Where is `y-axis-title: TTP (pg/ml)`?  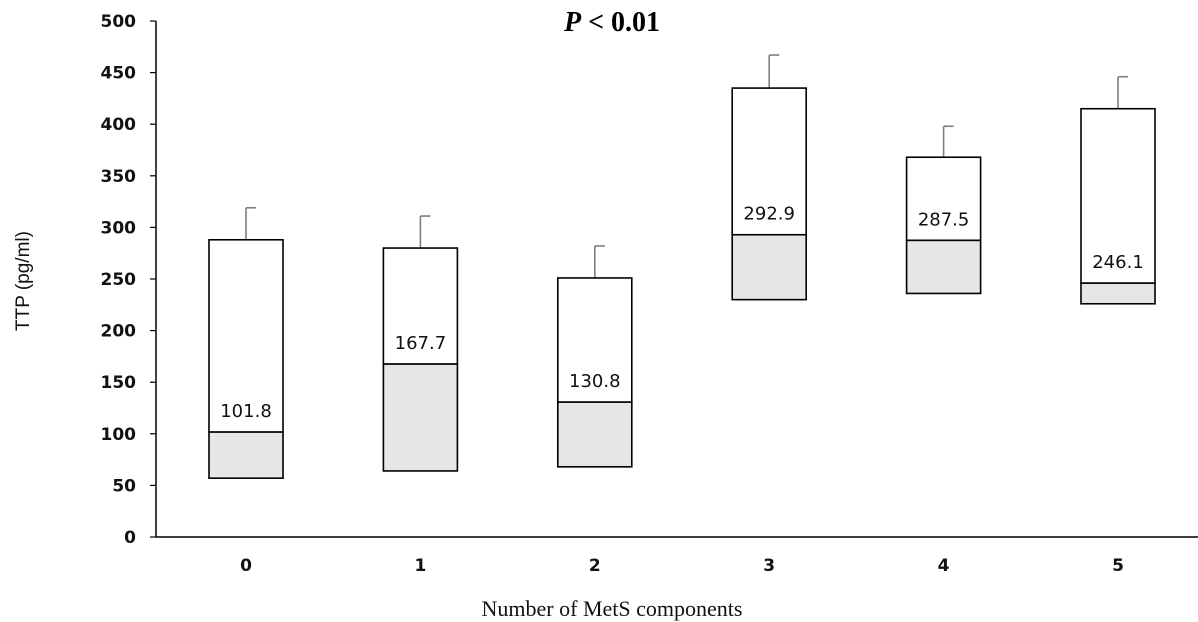
y-axis-title: TTP (pg/ml) is located at coordinates (23, 281).